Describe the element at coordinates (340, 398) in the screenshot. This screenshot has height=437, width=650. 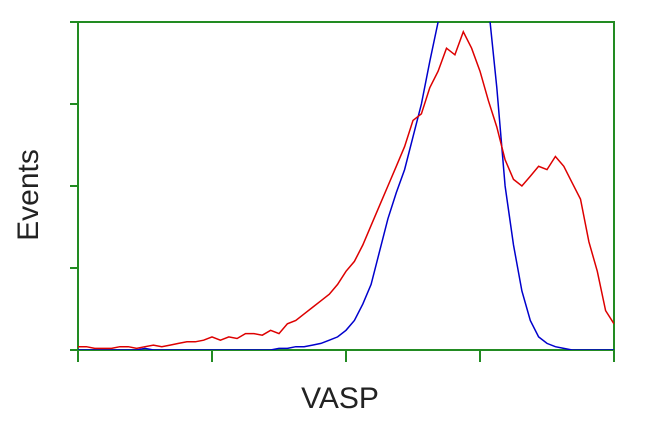
I see `x-axis-label: VASP` at that location.